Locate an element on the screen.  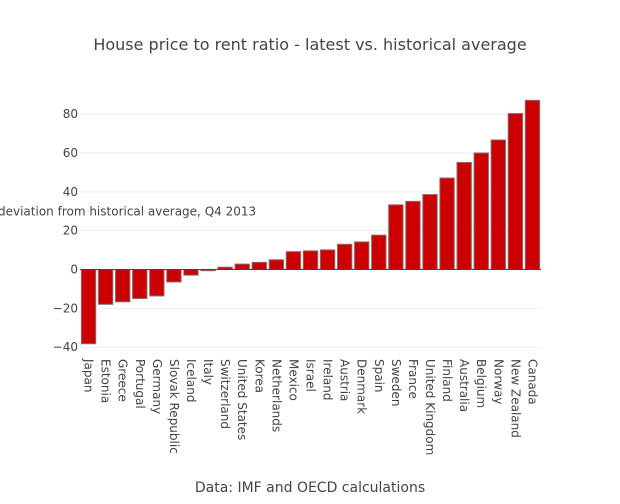
x-tick-label: Canada is located at coordinates (532, 382).